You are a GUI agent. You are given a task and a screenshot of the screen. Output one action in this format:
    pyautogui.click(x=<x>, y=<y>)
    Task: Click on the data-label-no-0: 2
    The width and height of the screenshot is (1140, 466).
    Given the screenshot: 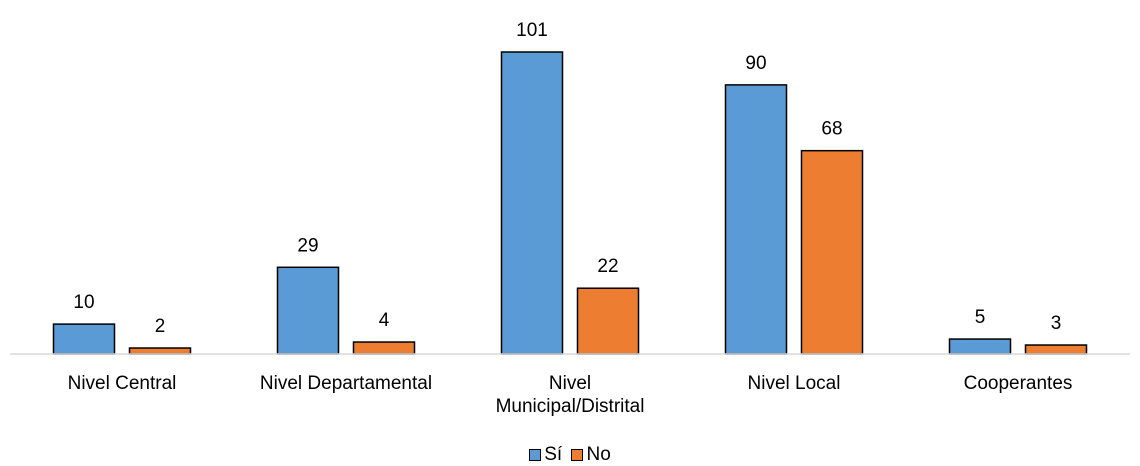 What is the action you would take?
    pyautogui.click(x=160, y=326)
    